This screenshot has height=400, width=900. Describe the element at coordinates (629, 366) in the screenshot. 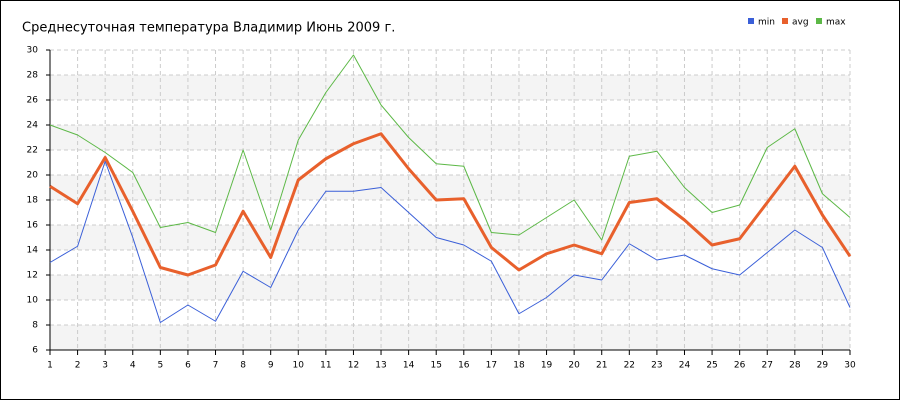

I see `x-tick-label: 22` at that location.